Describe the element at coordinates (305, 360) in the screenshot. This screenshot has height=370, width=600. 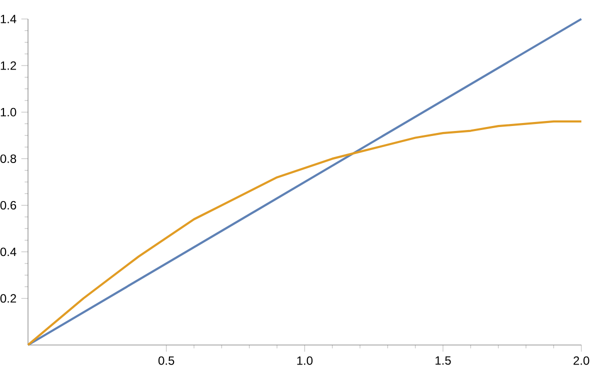
I see `x-tick-label: 1.0` at that location.